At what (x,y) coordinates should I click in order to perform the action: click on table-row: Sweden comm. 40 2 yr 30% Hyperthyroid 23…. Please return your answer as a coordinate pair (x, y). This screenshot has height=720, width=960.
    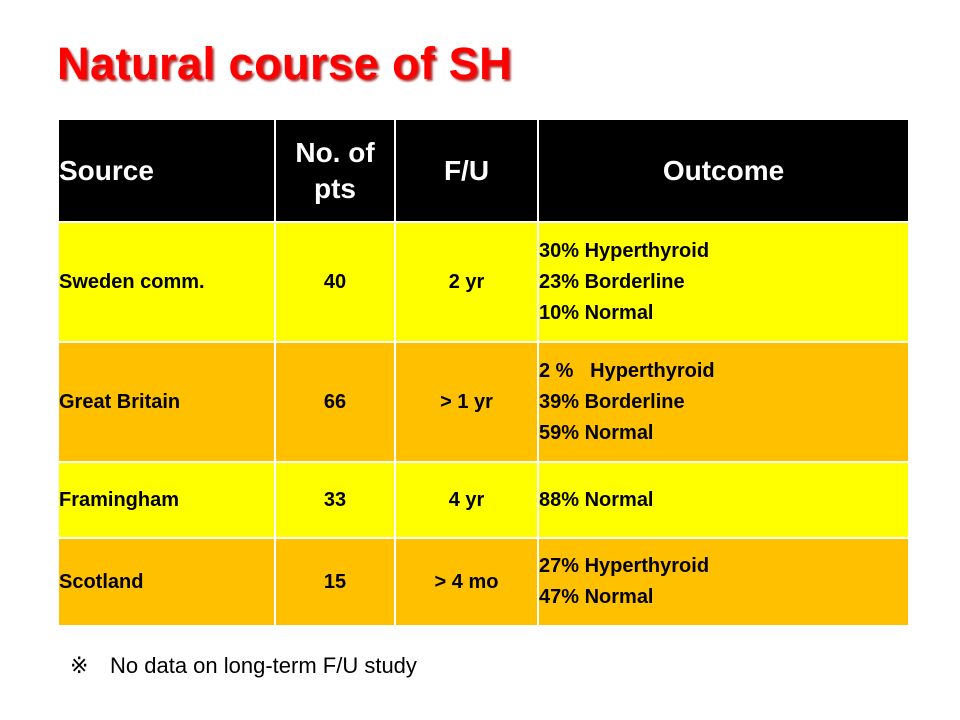
    Looking at the image, I should click on (483, 282).